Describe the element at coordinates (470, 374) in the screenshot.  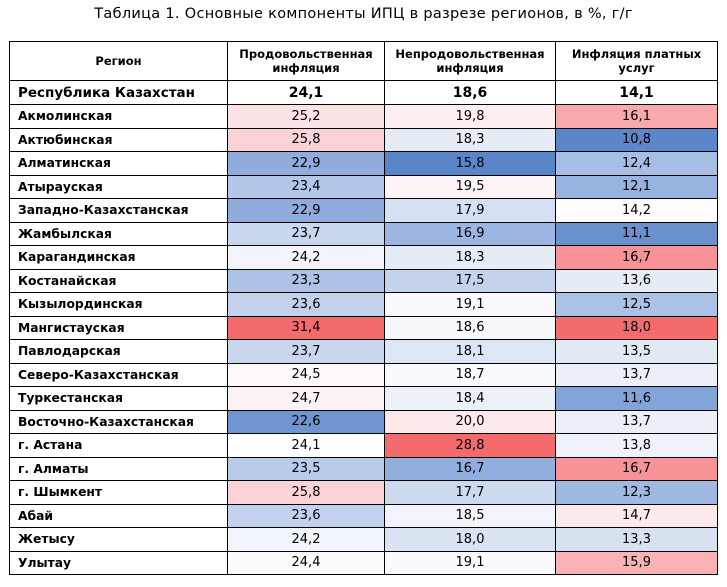
I see `nonfood-inflation-cell: 18,7` at that location.